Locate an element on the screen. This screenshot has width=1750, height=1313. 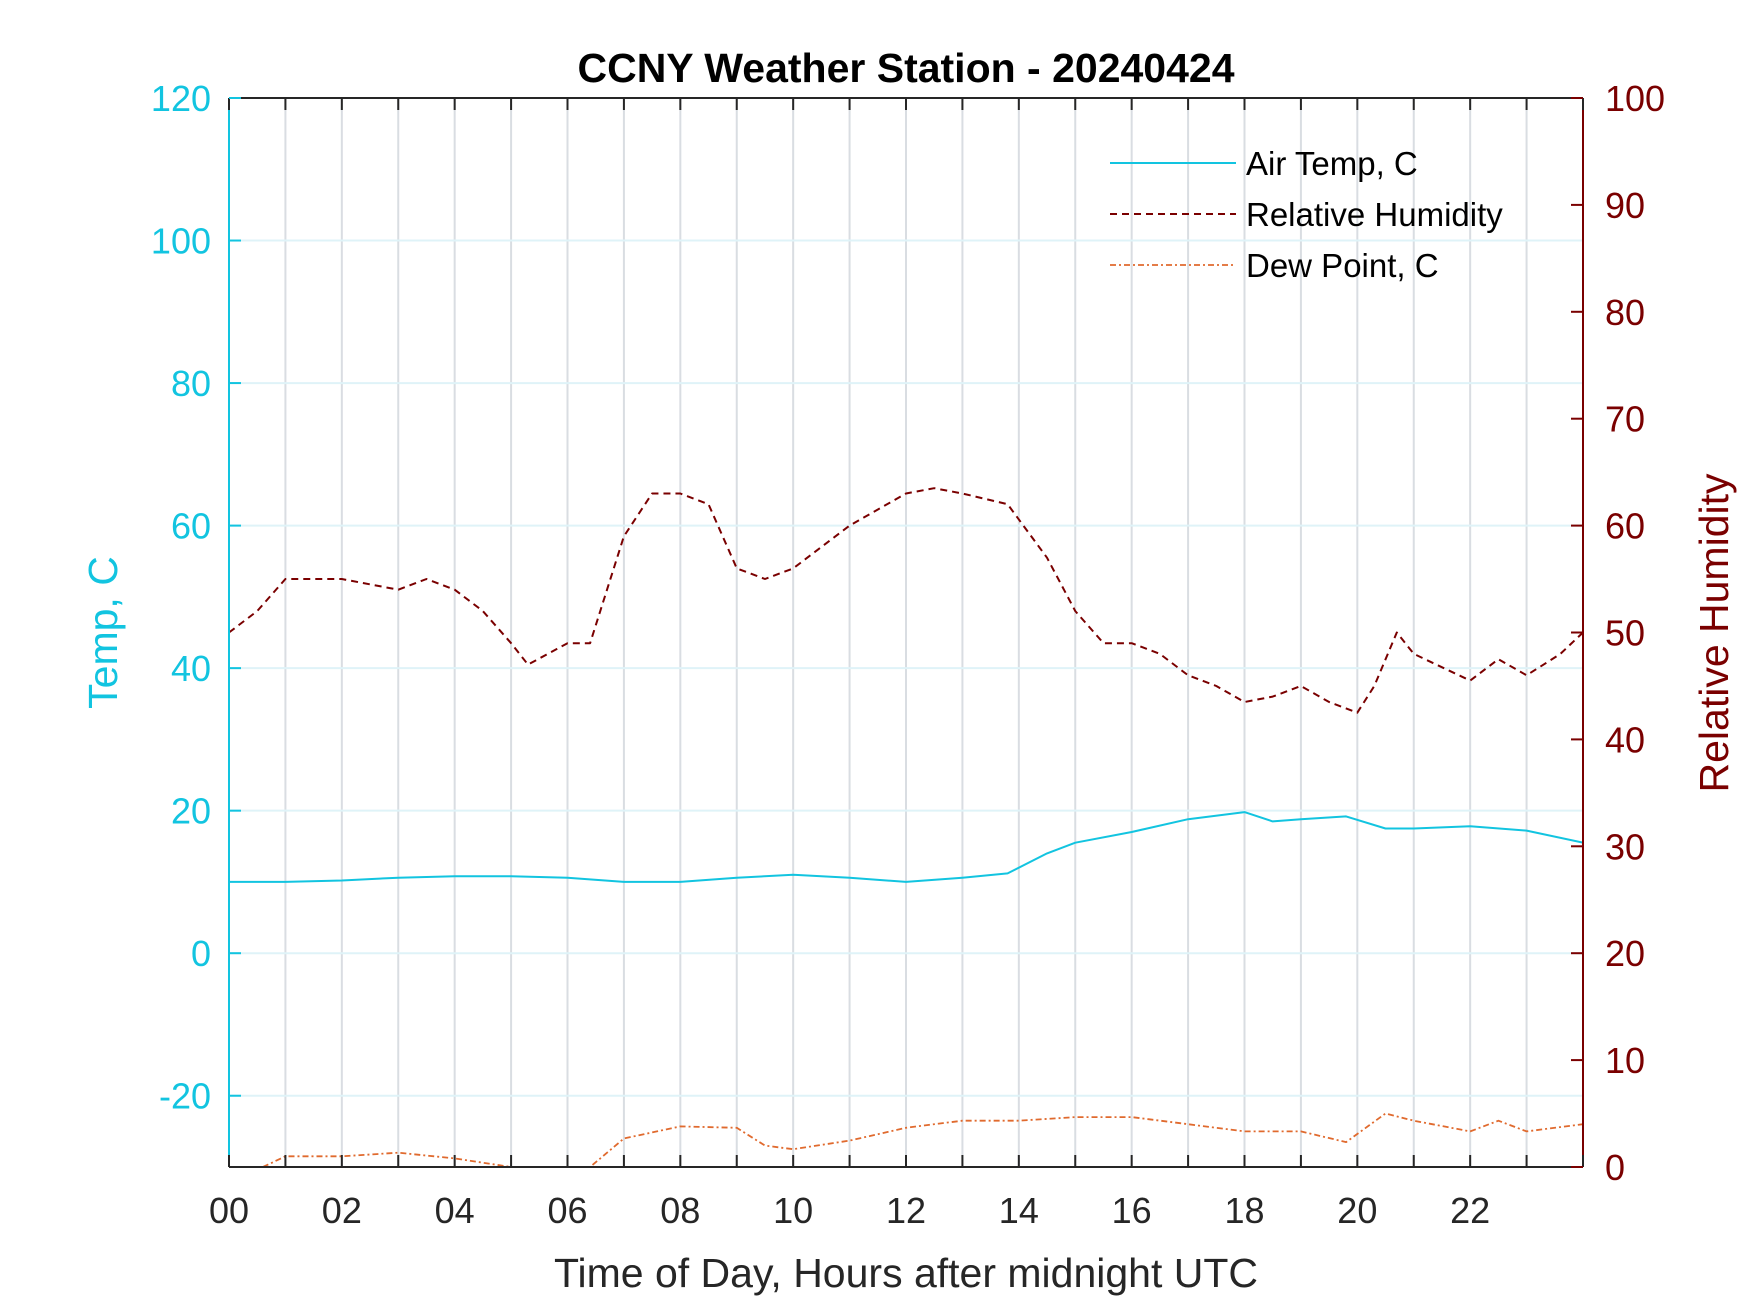
chart-title: CCNY Weather Station - 20240424 is located at coordinates (905, 68).